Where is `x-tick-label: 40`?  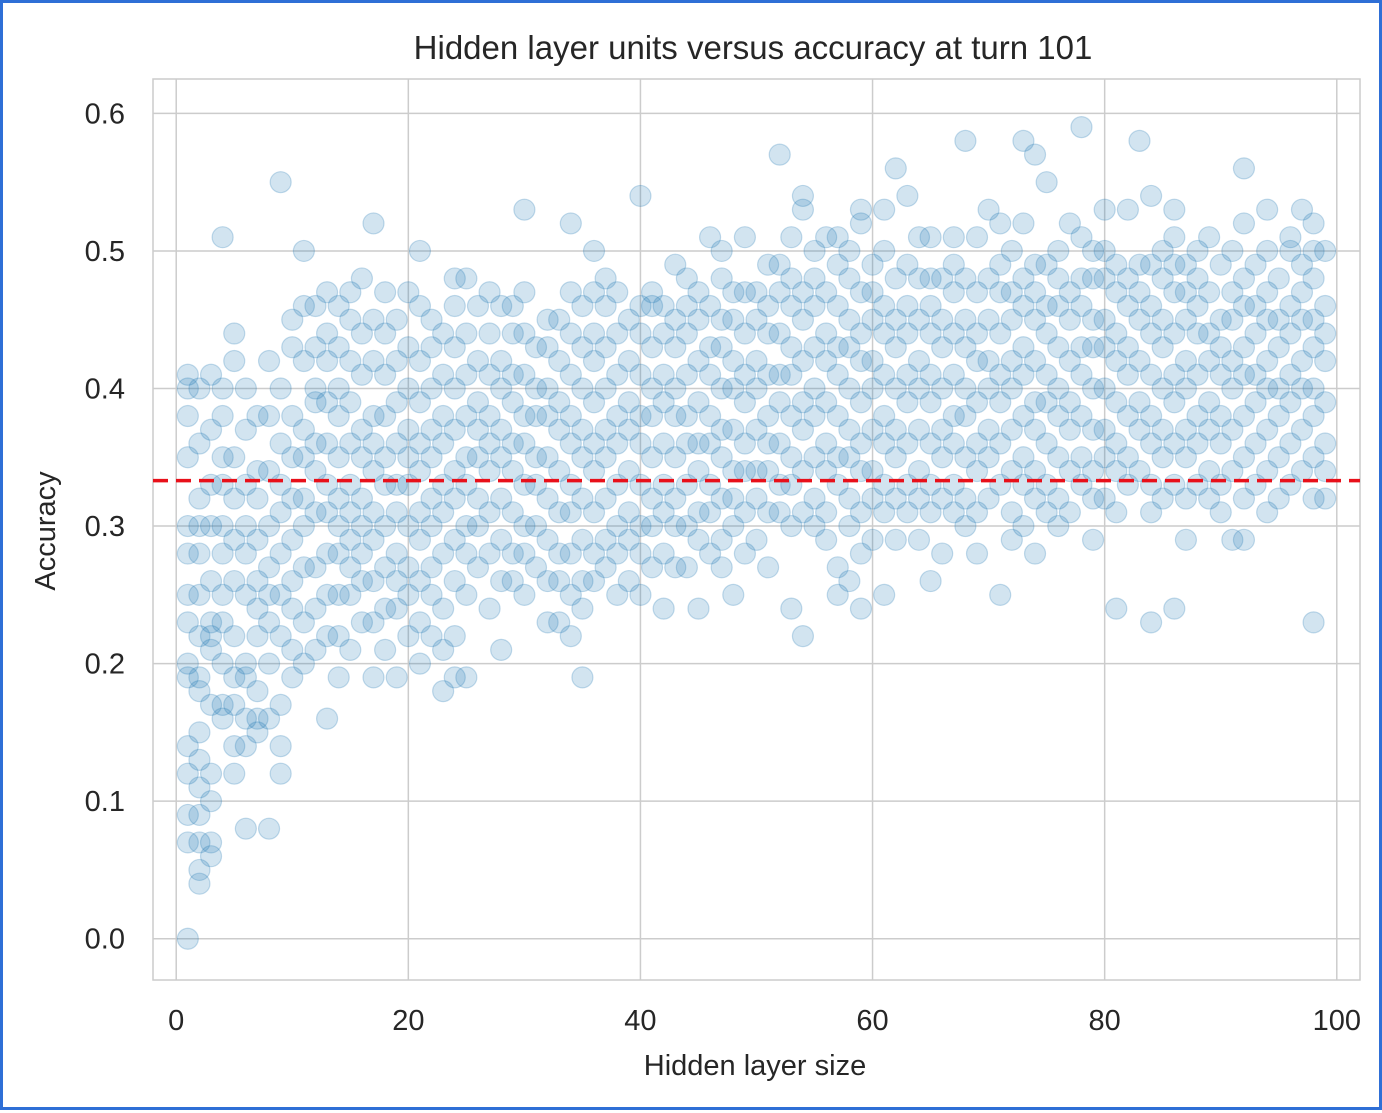
x-tick-label: 40 is located at coordinates (640, 1021).